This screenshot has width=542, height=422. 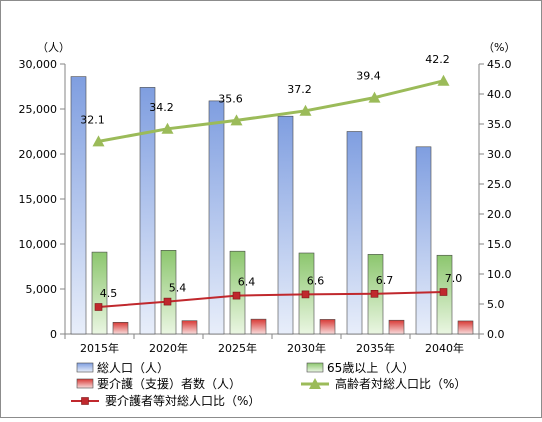 I want to click on care-ratio-data-label: 5.4, so click(x=178, y=288).